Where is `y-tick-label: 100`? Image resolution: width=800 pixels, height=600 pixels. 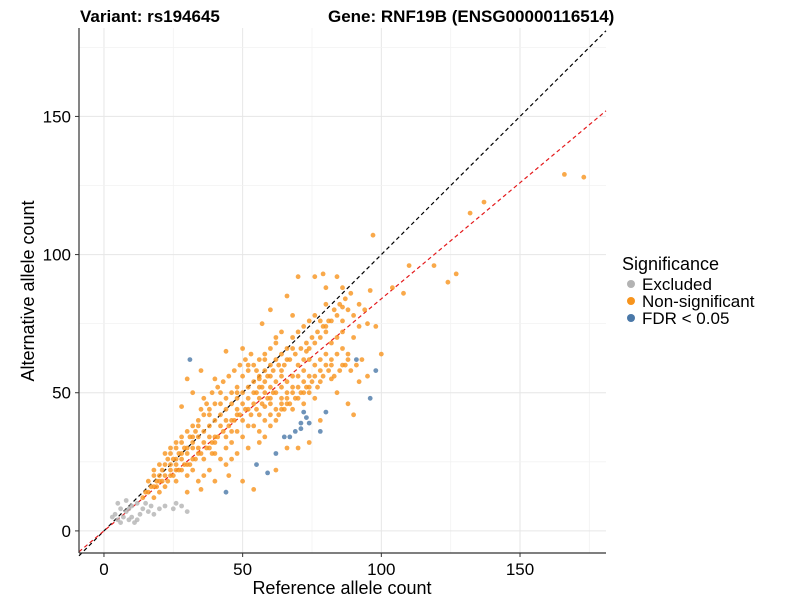
y-tick-label: 100 is located at coordinates (57, 255).